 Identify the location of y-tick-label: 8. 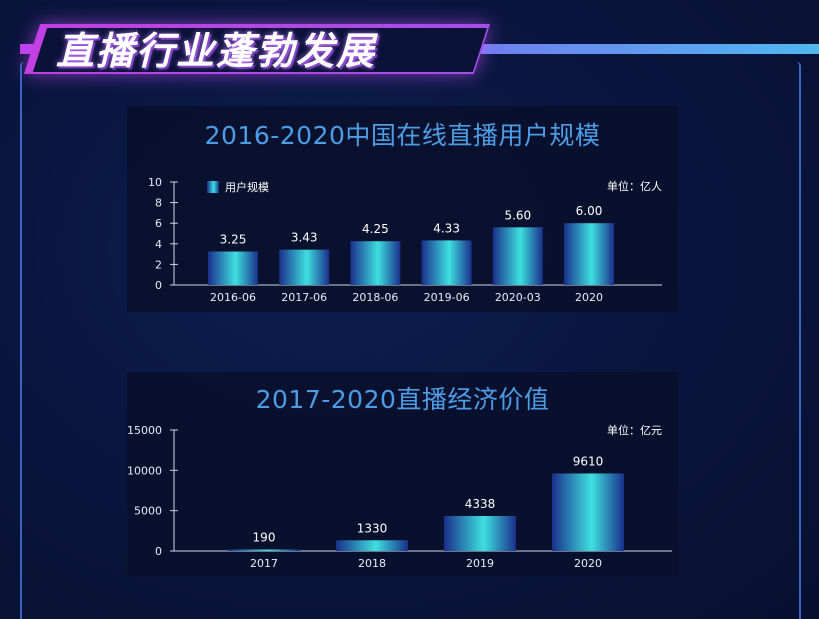
(158, 203).